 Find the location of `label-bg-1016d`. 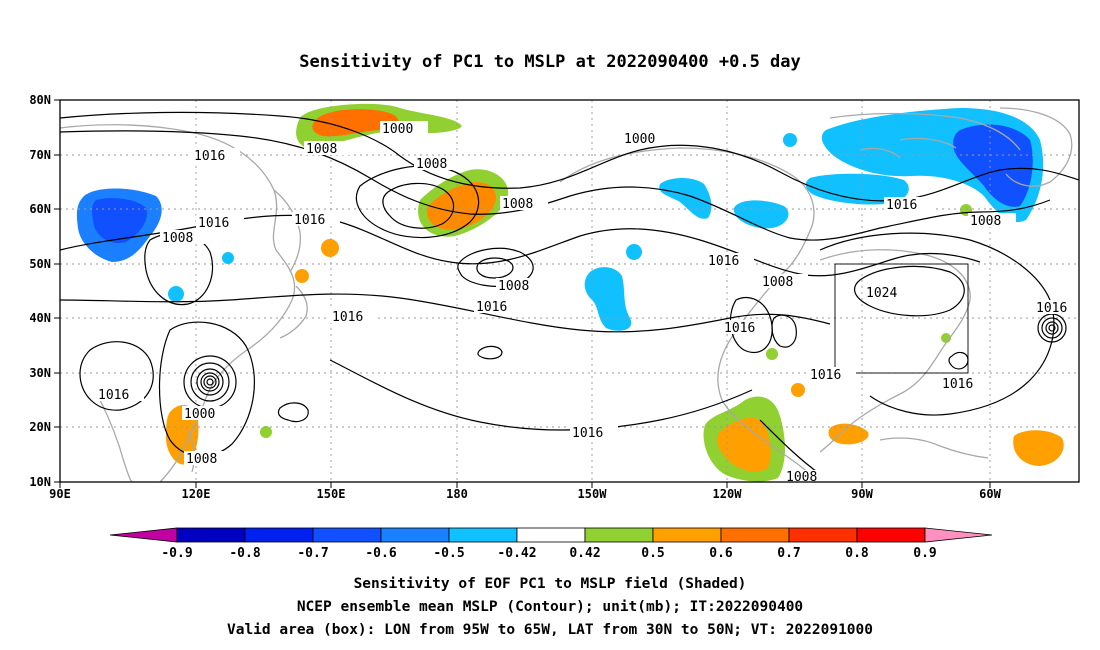

label-bg-1016d is located at coordinates (498, 306).